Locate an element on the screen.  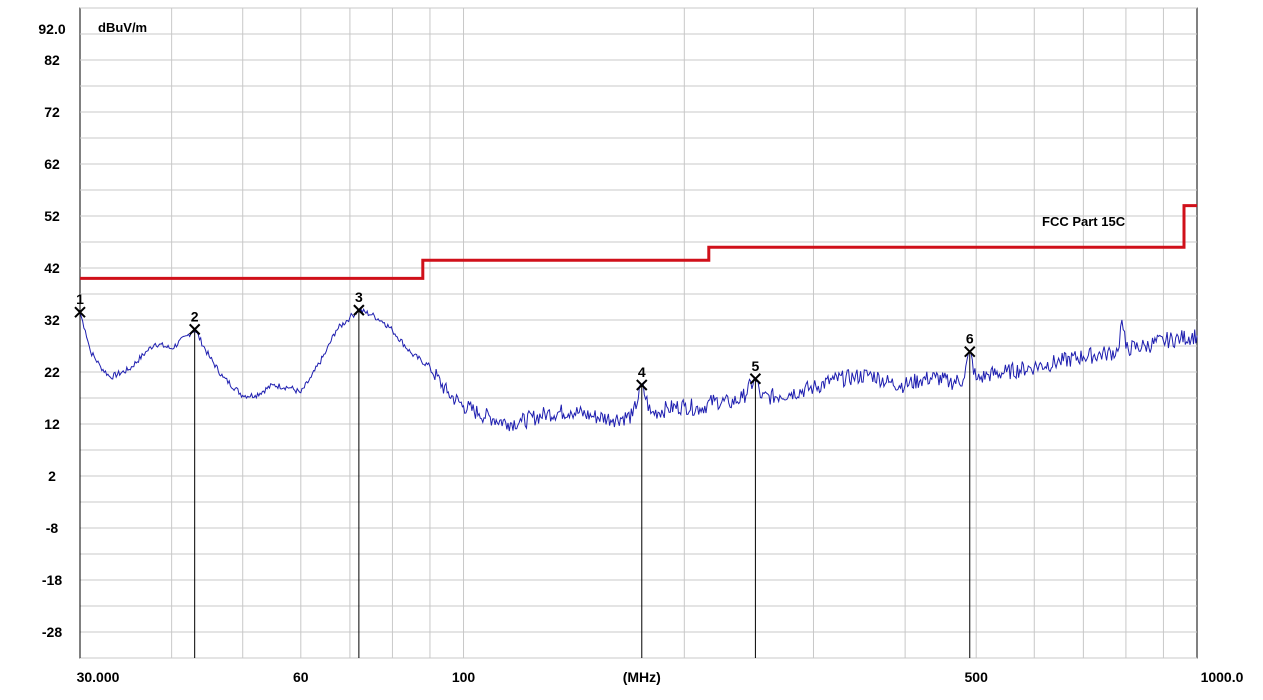
x-tick-label: 500 is located at coordinates (977, 677).